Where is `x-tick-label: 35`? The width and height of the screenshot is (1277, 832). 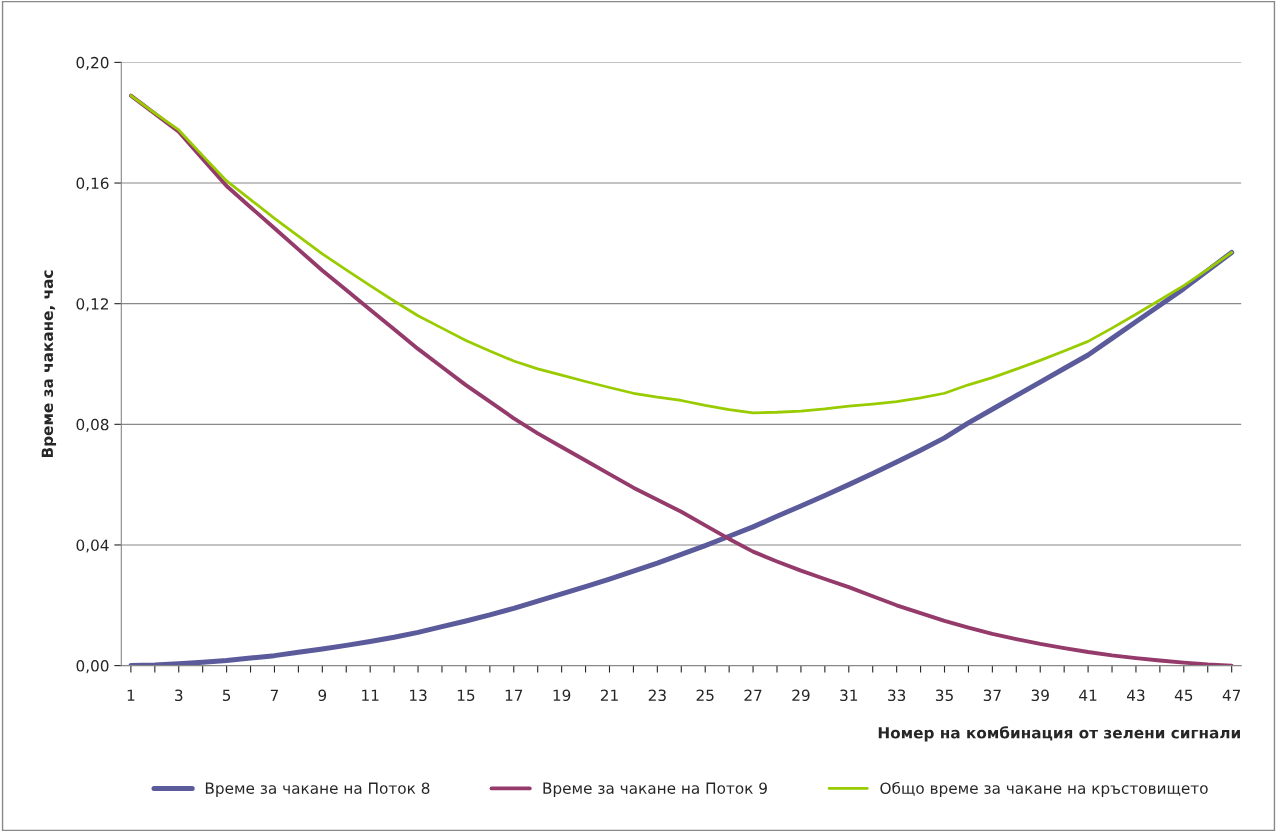 x-tick-label: 35 is located at coordinates (944, 695).